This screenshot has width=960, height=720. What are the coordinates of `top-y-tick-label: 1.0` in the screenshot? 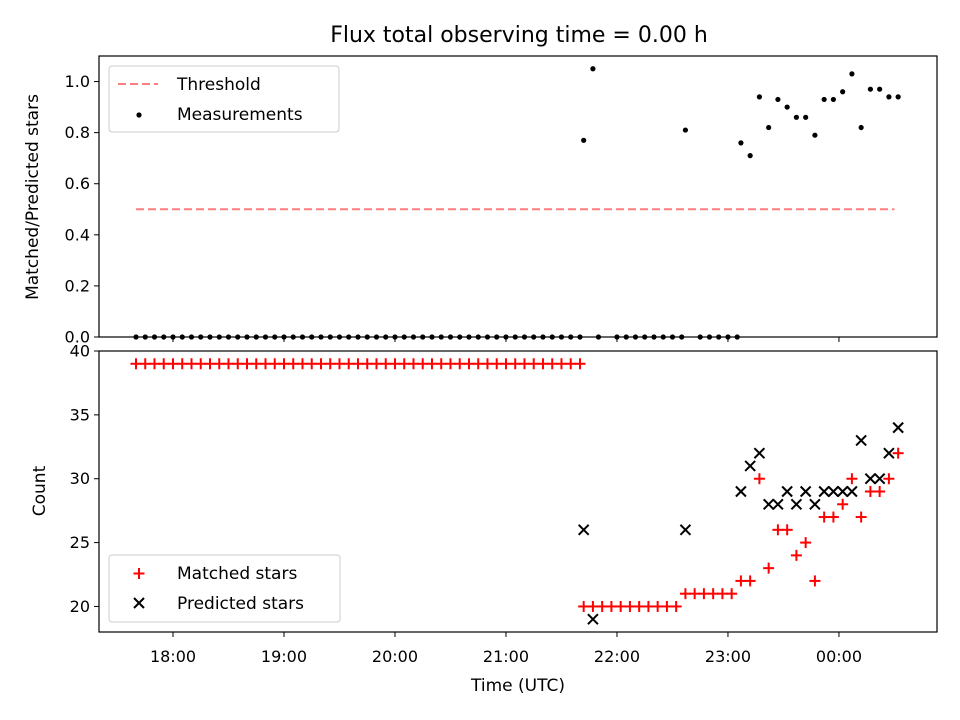 It's located at (77, 81).